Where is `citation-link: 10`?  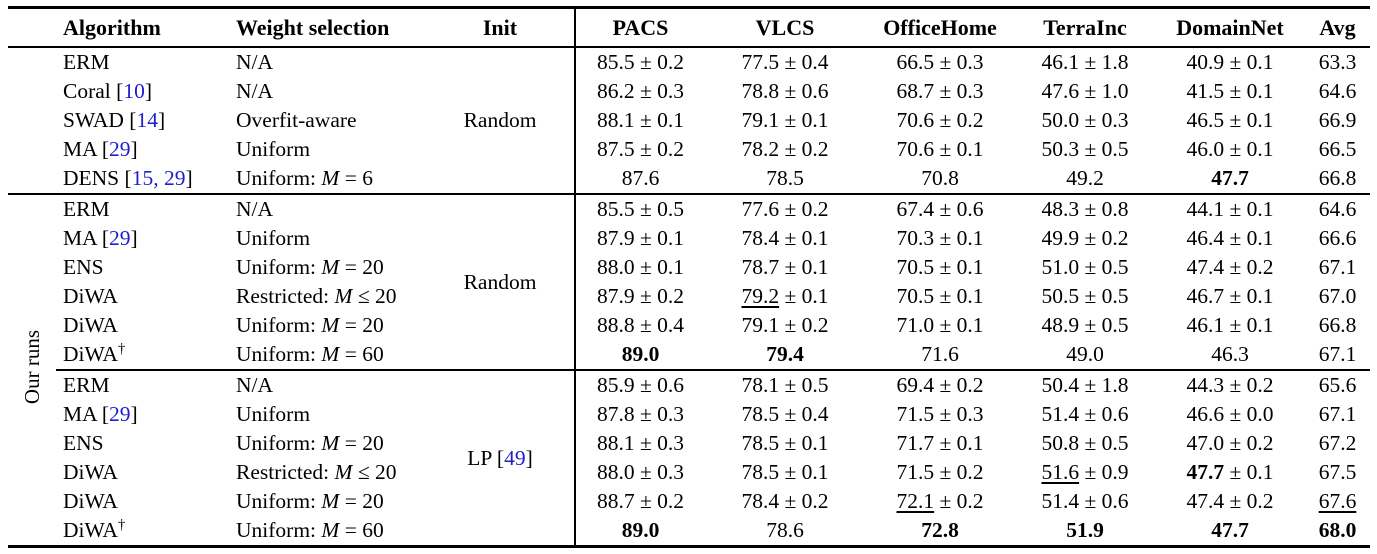
citation-link: 10 is located at coordinates (134, 91).